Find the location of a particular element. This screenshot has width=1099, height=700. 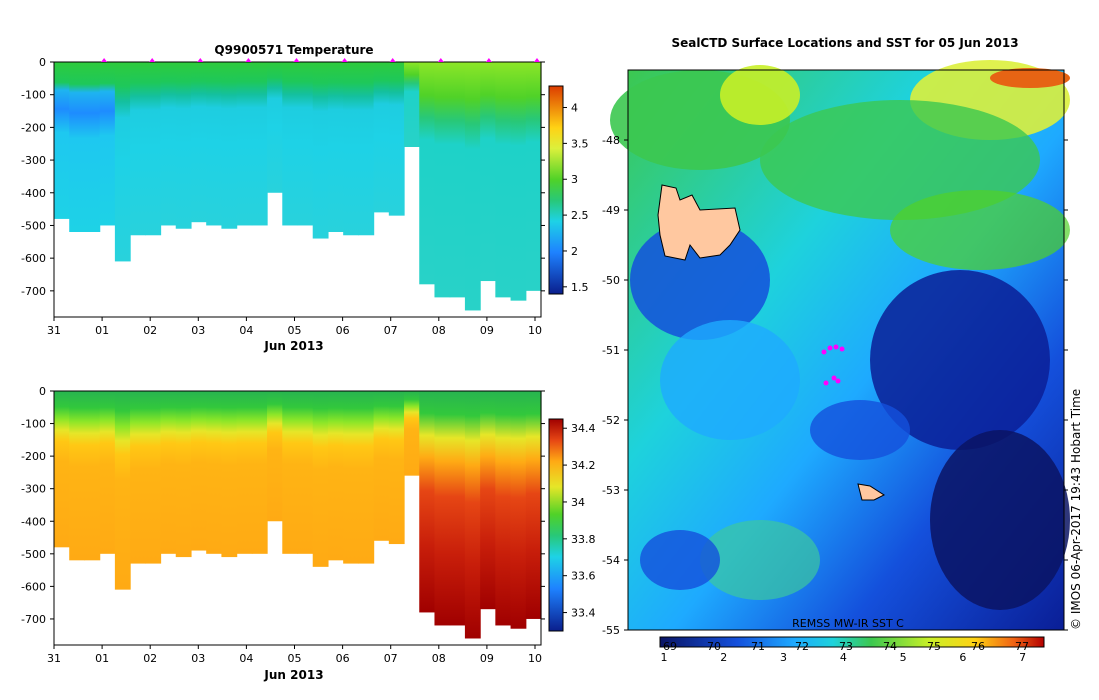

depth-tick-label: -300 is located at coordinates (33, 160).